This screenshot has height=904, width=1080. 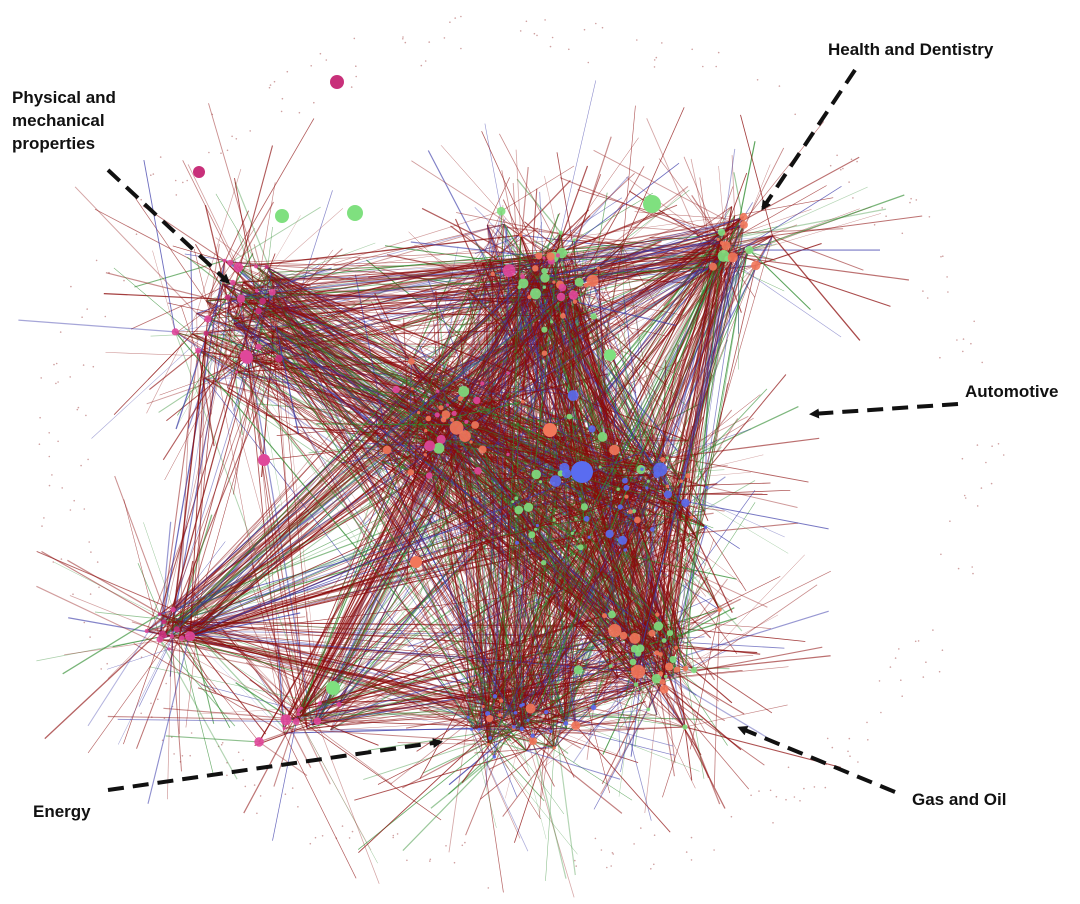 What do you see at coordinates (1012, 391) in the screenshot?
I see `label-automotive: Automotive` at bounding box center [1012, 391].